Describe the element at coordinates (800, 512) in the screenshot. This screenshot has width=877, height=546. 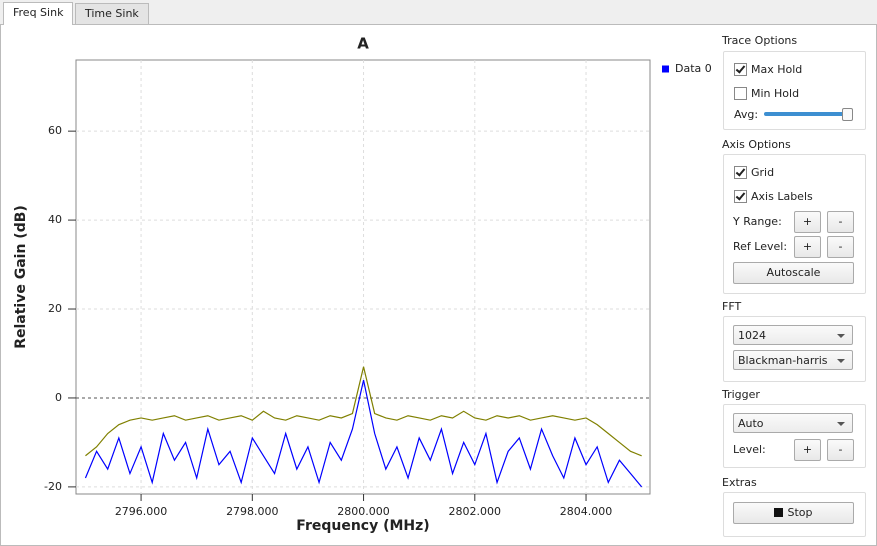
I see `button-label: Stop` at that location.